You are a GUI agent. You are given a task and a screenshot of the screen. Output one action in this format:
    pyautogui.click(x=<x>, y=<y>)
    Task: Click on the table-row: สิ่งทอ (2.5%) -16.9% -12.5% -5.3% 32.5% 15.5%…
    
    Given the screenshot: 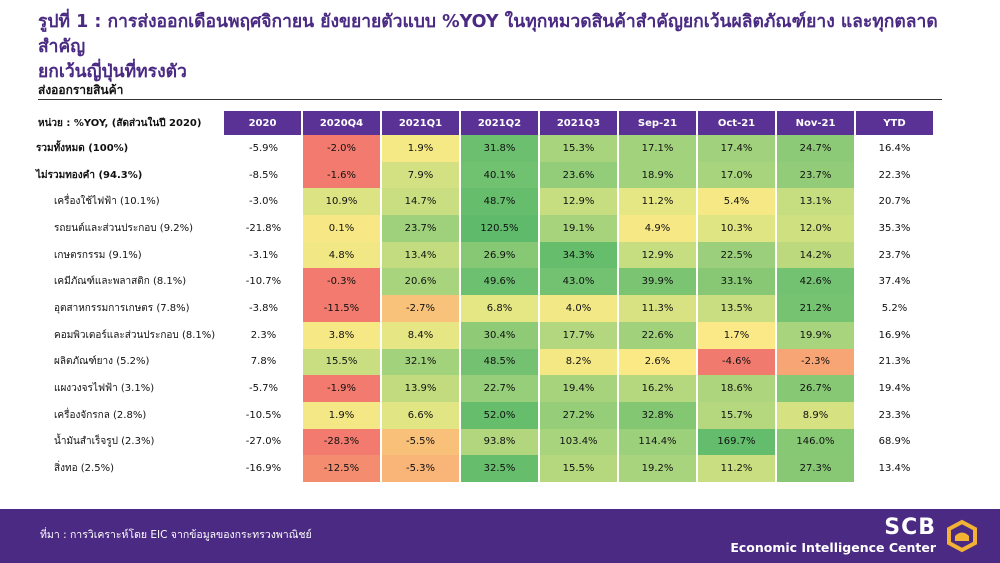 What is the action you would take?
    pyautogui.click(x=484, y=468)
    